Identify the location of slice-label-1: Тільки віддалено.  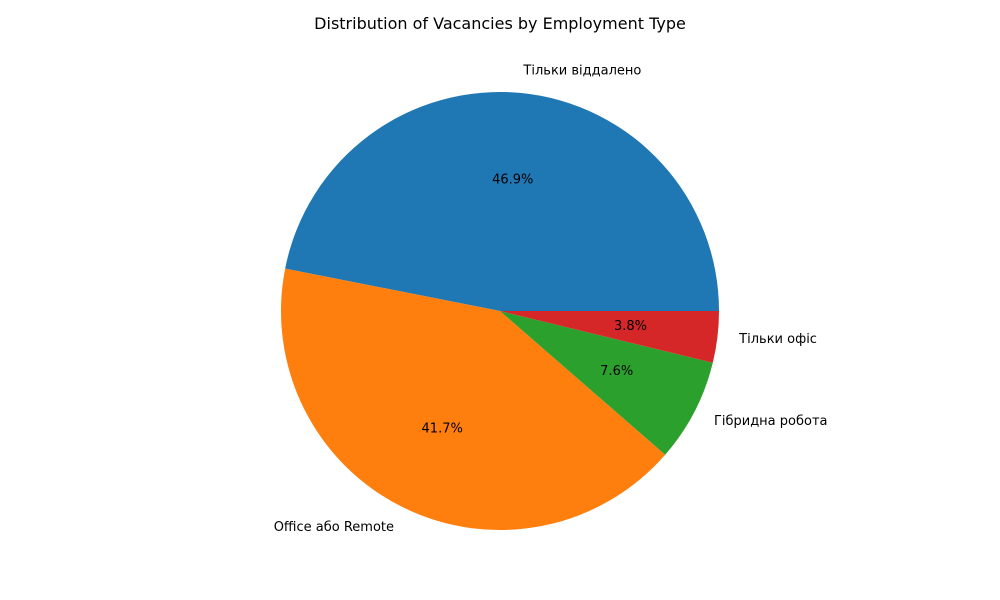
(581, 71).